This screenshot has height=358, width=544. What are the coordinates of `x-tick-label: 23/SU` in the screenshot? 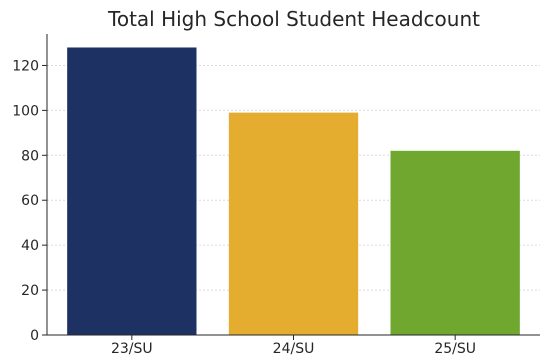 It's located at (132, 349).